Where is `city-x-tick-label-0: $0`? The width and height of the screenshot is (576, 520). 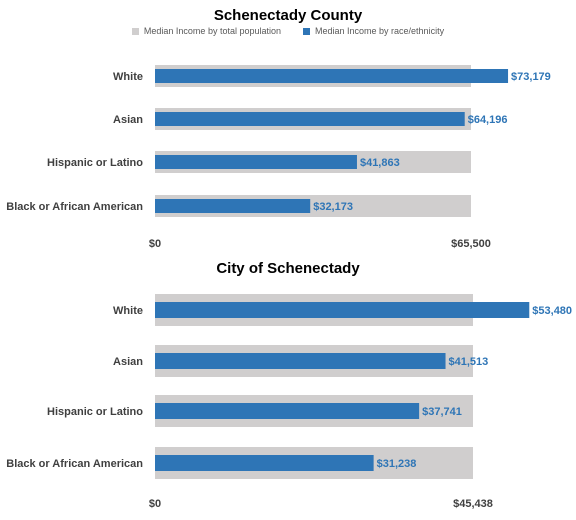 city-x-tick-label-0: $0 is located at coordinates (155, 504).